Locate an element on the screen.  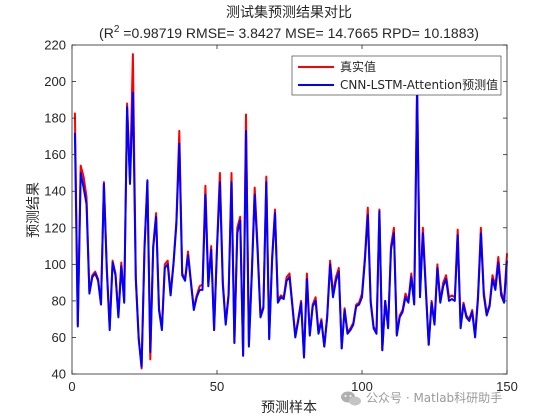
y-tick-label: 180 is located at coordinates (55, 118).